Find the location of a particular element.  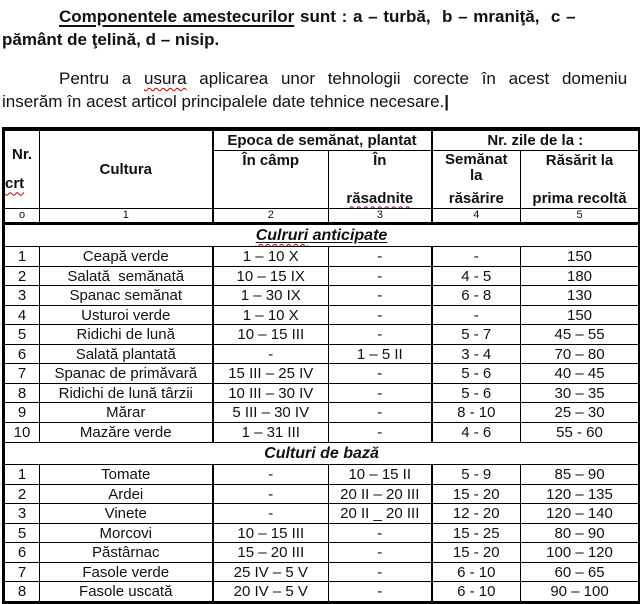

header-nr-label: Nr. is located at coordinates (21, 155).